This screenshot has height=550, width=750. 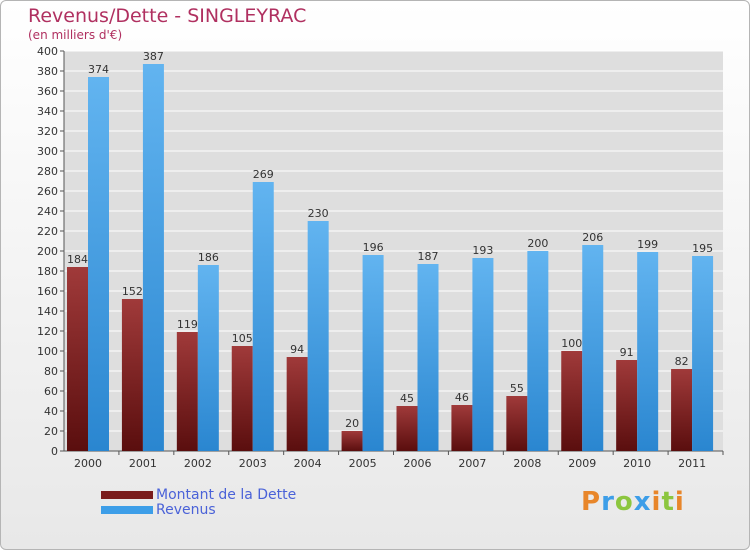 What do you see at coordinates (47, 71) in the screenshot?
I see `y-tick-label: 380` at bounding box center [47, 71].